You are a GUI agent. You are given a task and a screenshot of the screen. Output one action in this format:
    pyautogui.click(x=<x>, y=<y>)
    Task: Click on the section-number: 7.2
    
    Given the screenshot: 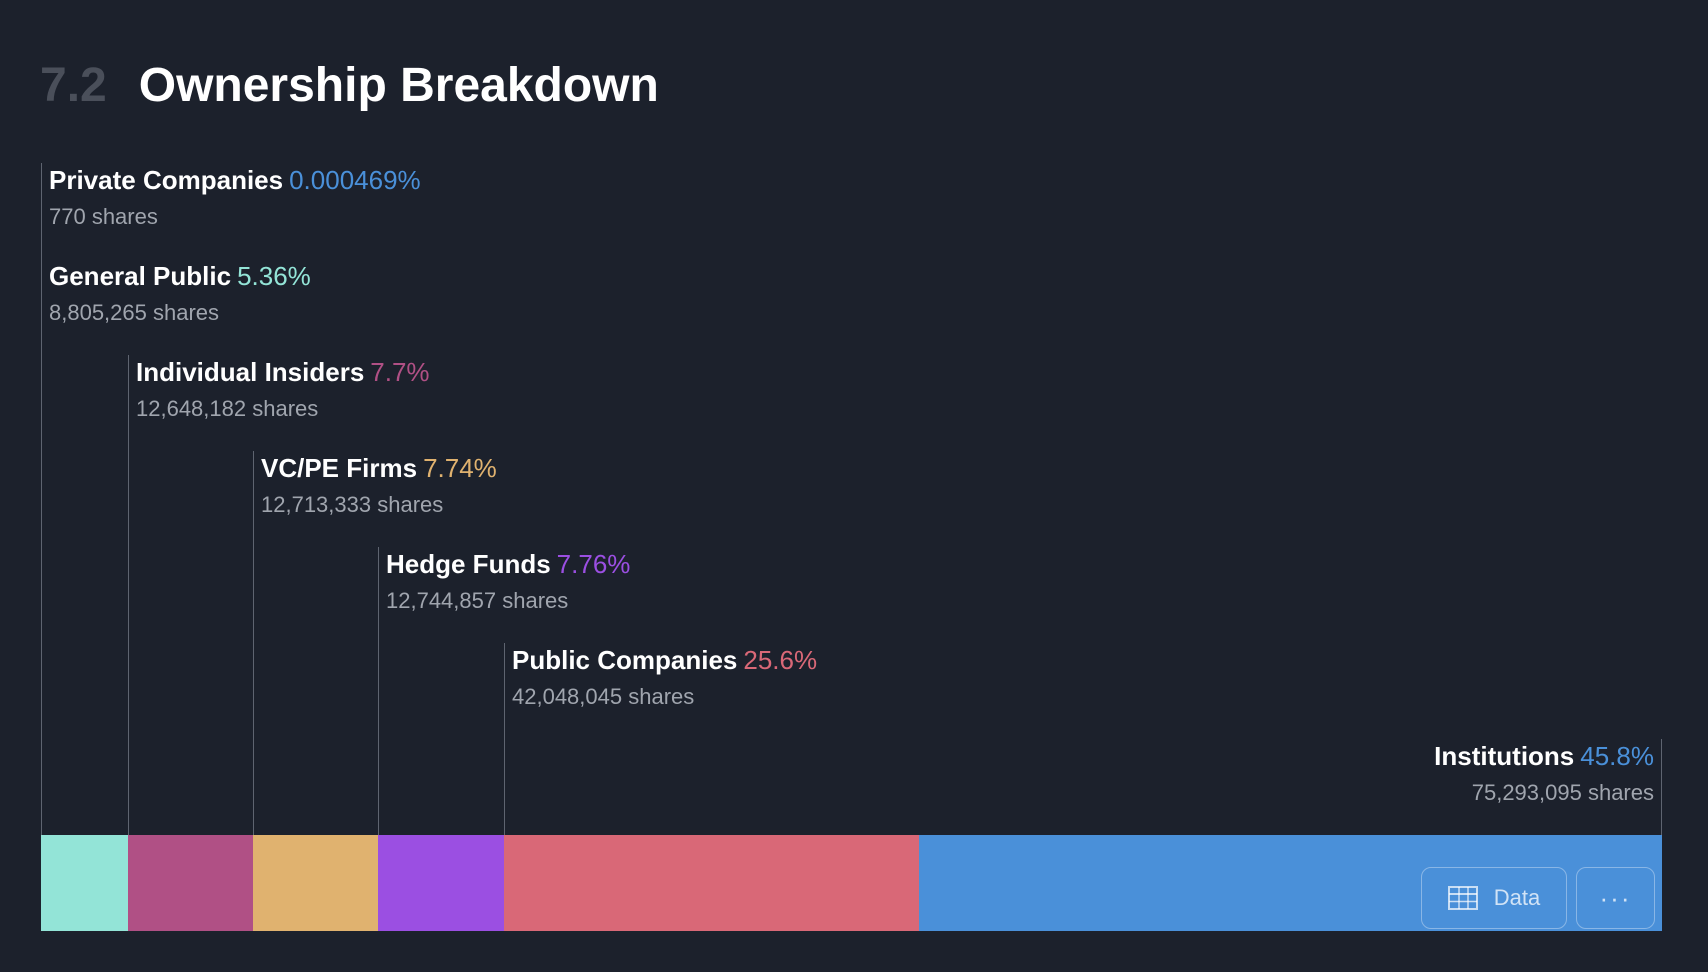 What is the action you would take?
    pyautogui.click(x=73, y=85)
    